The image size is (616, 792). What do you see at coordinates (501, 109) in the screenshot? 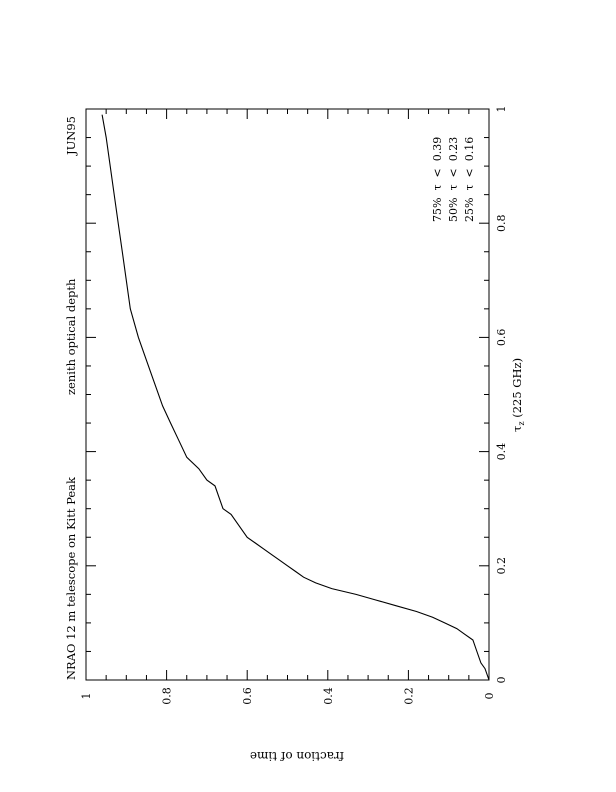
I see `x-tick-label: 1` at bounding box center [501, 109].